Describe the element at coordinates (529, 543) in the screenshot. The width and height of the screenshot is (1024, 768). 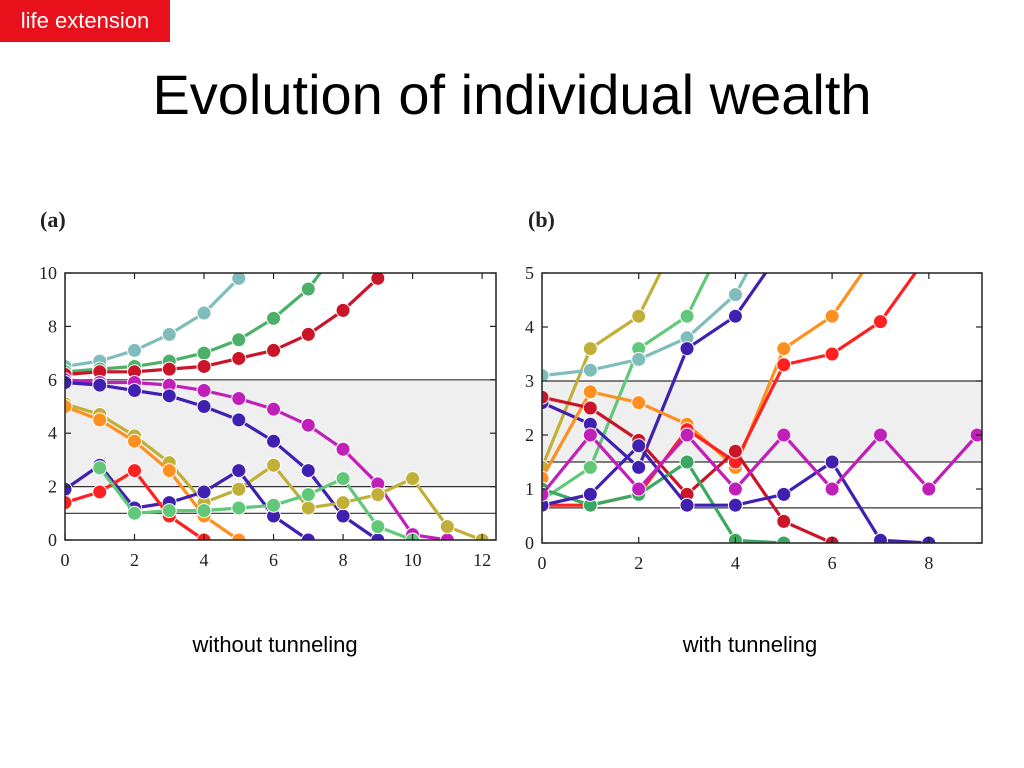
I see `panel-b-ytick-label-0: 0` at that location.